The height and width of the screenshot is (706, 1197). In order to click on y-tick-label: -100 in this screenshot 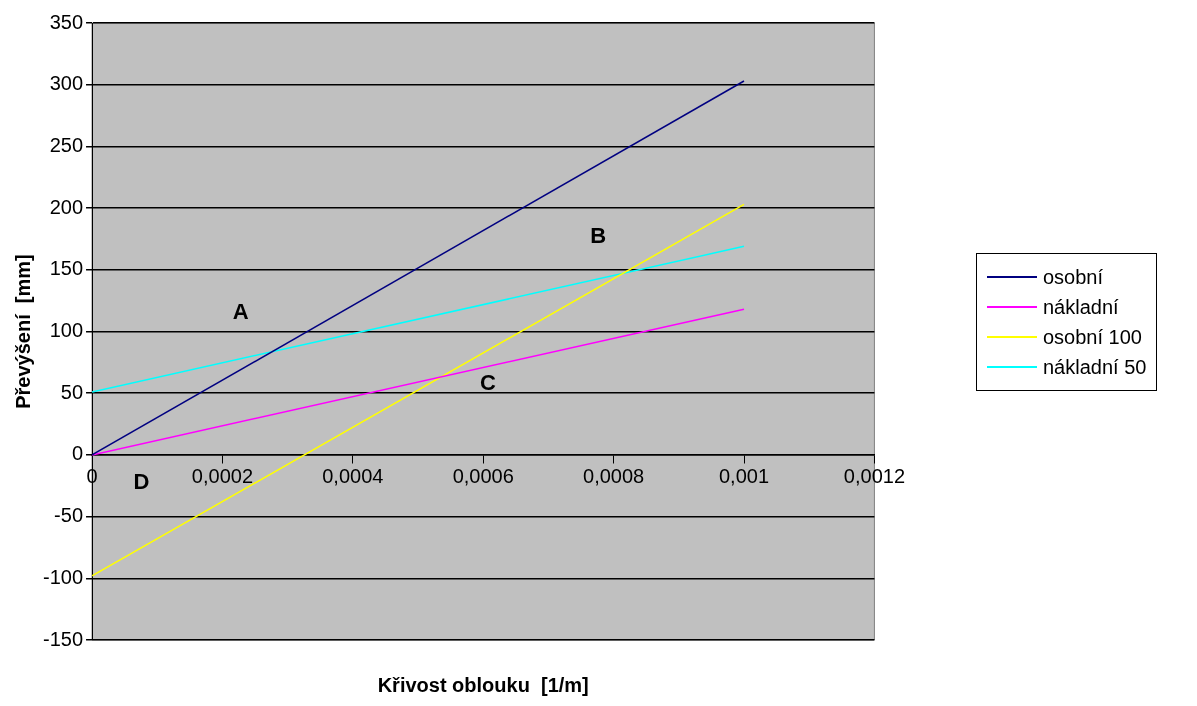, I will do `click(63, 576)`.